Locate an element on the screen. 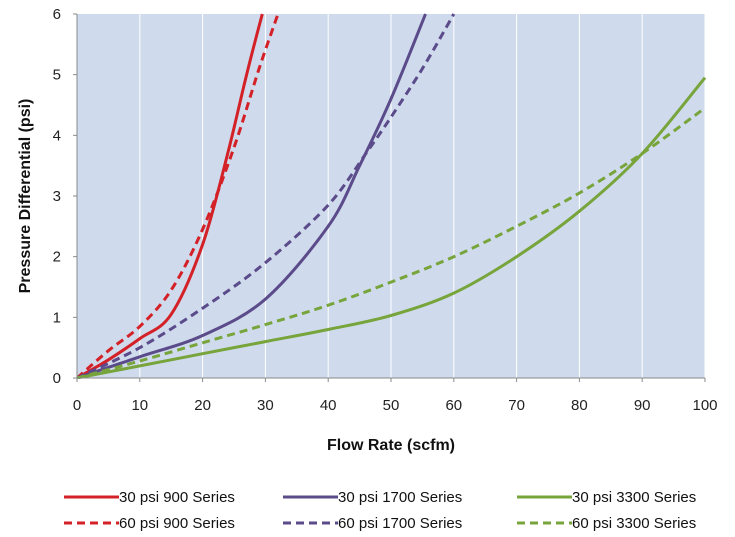 Image resolution: width=735 pixels, height=537 pixels. x-tick-label: 100 is located at coordinates (704, 405).